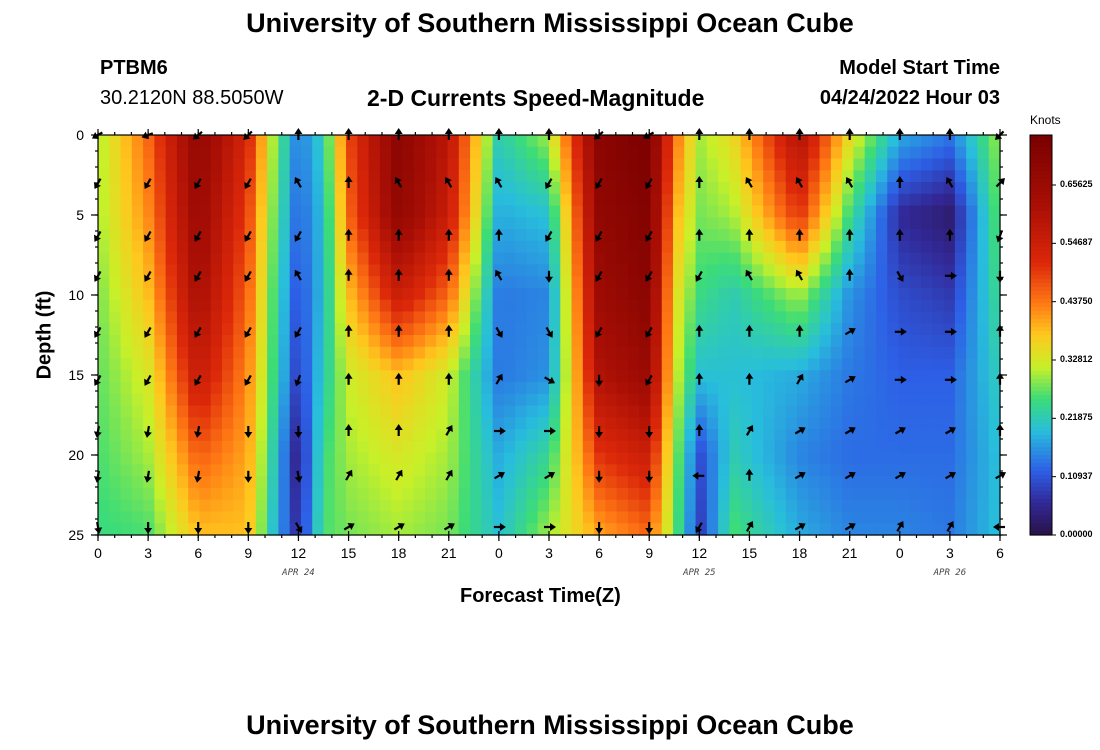 This screenshot has width=1100, height=750. What do you see at coordinates (540, 596) in the screenshot?
I see `x-axis-title: Forecast Time(Z)` at bounding box center [540, 596].